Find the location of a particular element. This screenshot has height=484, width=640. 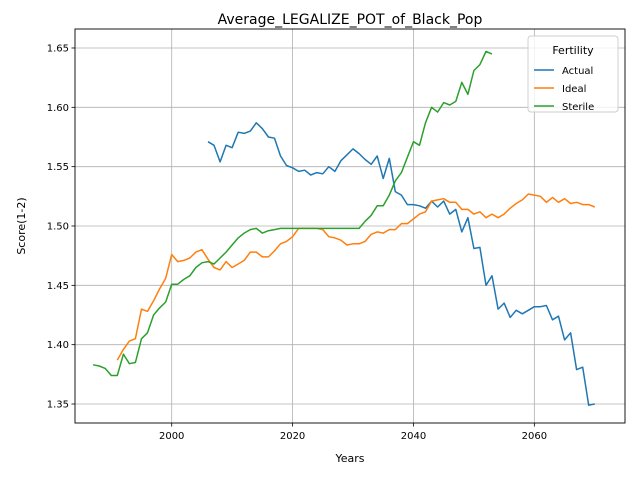

x-tick-label: 2020 is located at coordinates (292, 436).